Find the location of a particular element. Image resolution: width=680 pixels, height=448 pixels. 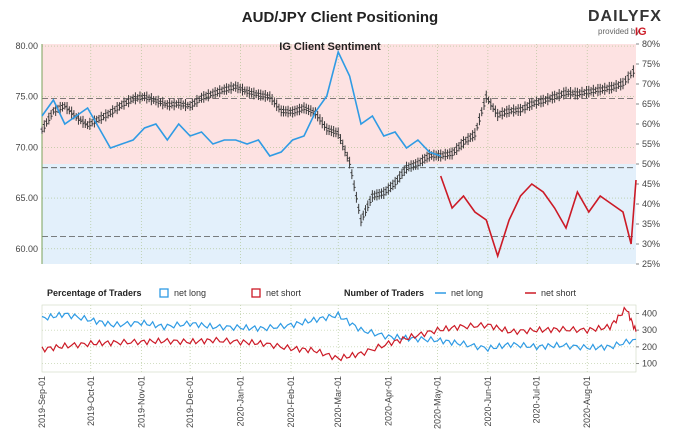

percent-tick-label: 80% is located at coordinates (651, 44).